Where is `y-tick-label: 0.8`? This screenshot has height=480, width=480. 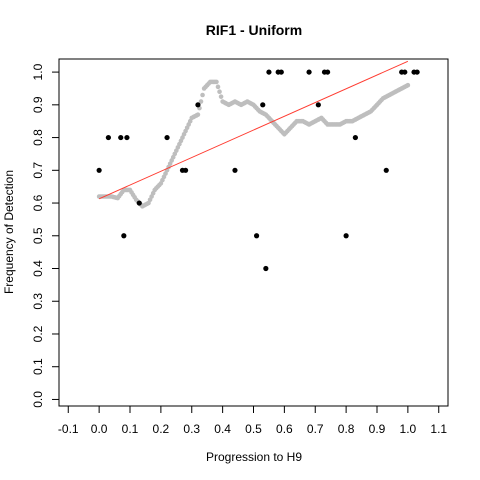
y-tick-label: 0.8 is located at coordinates (38, 137).